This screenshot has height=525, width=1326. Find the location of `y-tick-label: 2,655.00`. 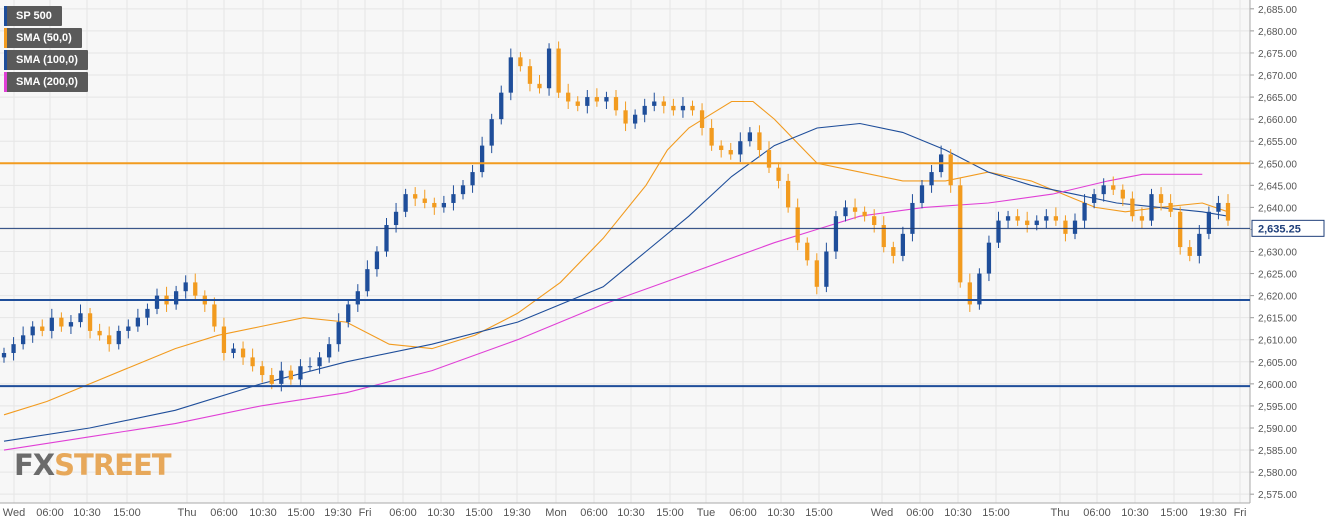

y-tick-label: 2,655.00 is located at coordinates (1277, 142).